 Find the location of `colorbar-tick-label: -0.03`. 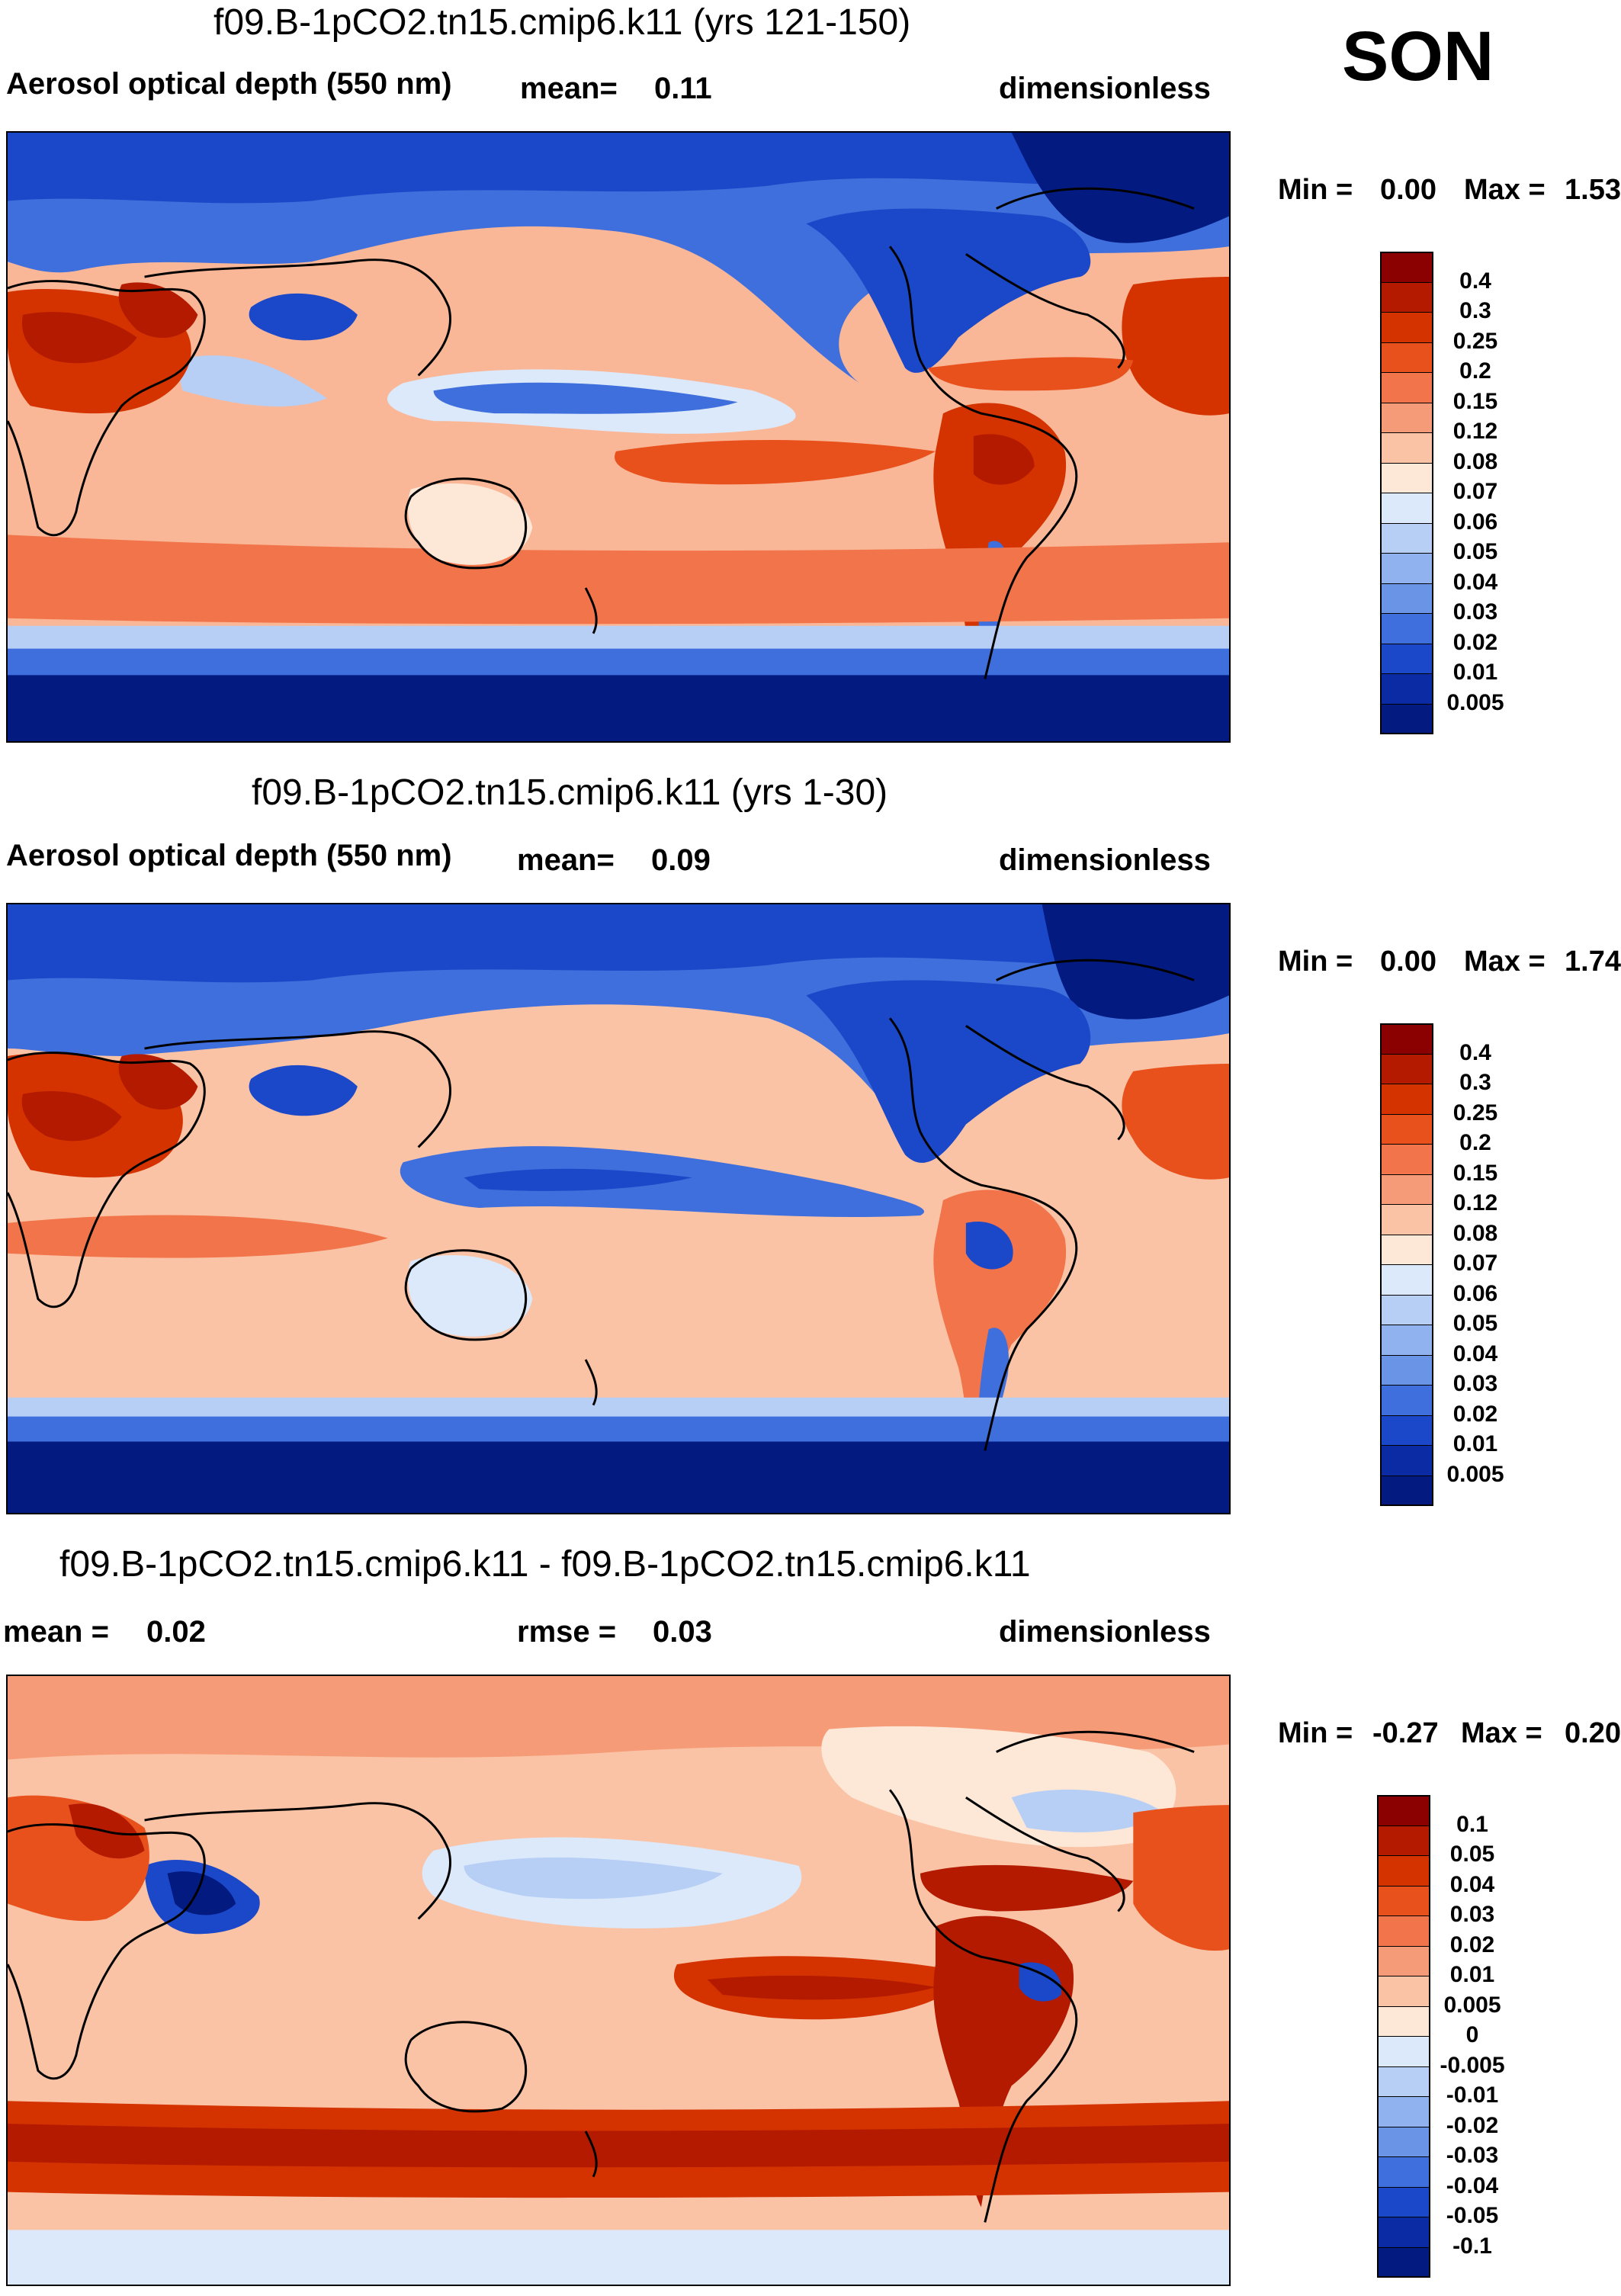

colorbar-tick-label: -0.03 is located at coordinates (1472, 2155).